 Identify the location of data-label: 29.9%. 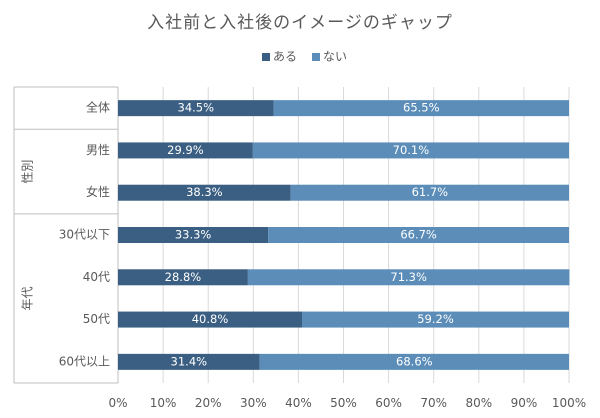
(185, 150).